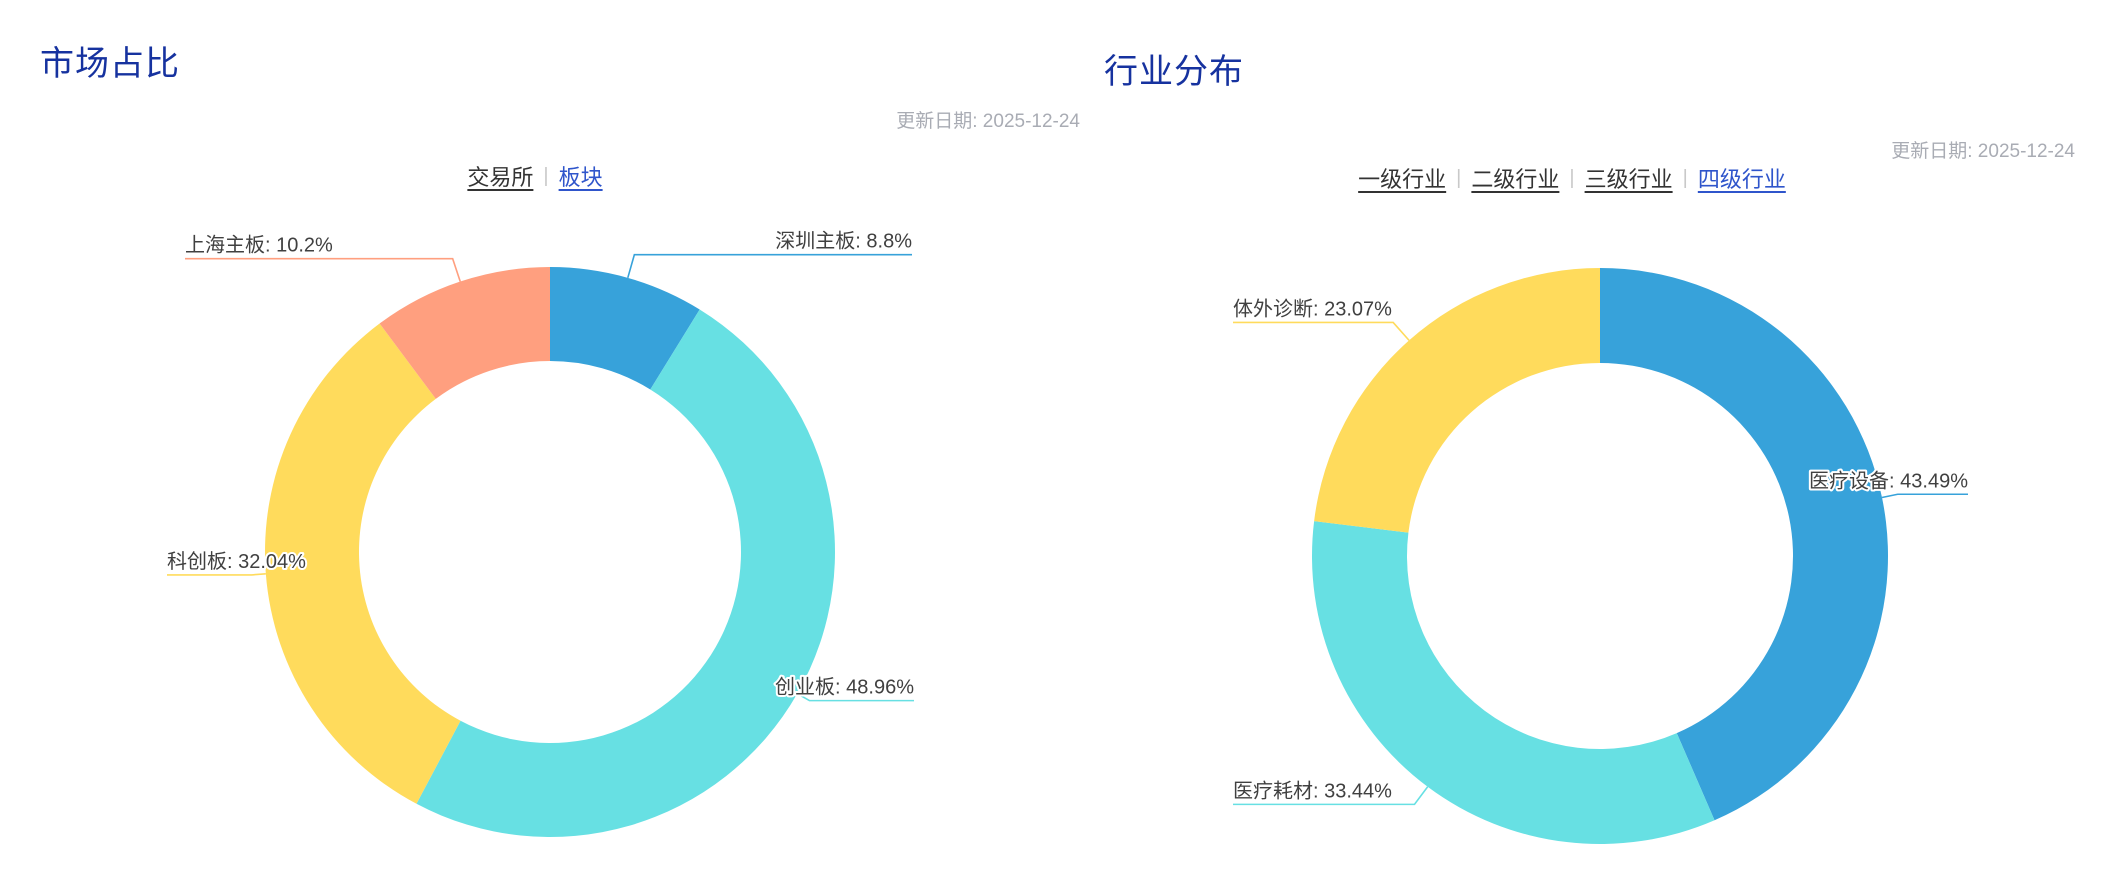  I want to click on slice-label: 深圳主板: 8.8%, so click(843, 241).